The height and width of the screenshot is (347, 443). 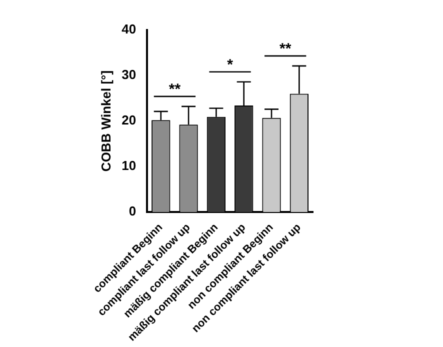 I want to click on y-tick-label: 0, so click(x=132, y=211).